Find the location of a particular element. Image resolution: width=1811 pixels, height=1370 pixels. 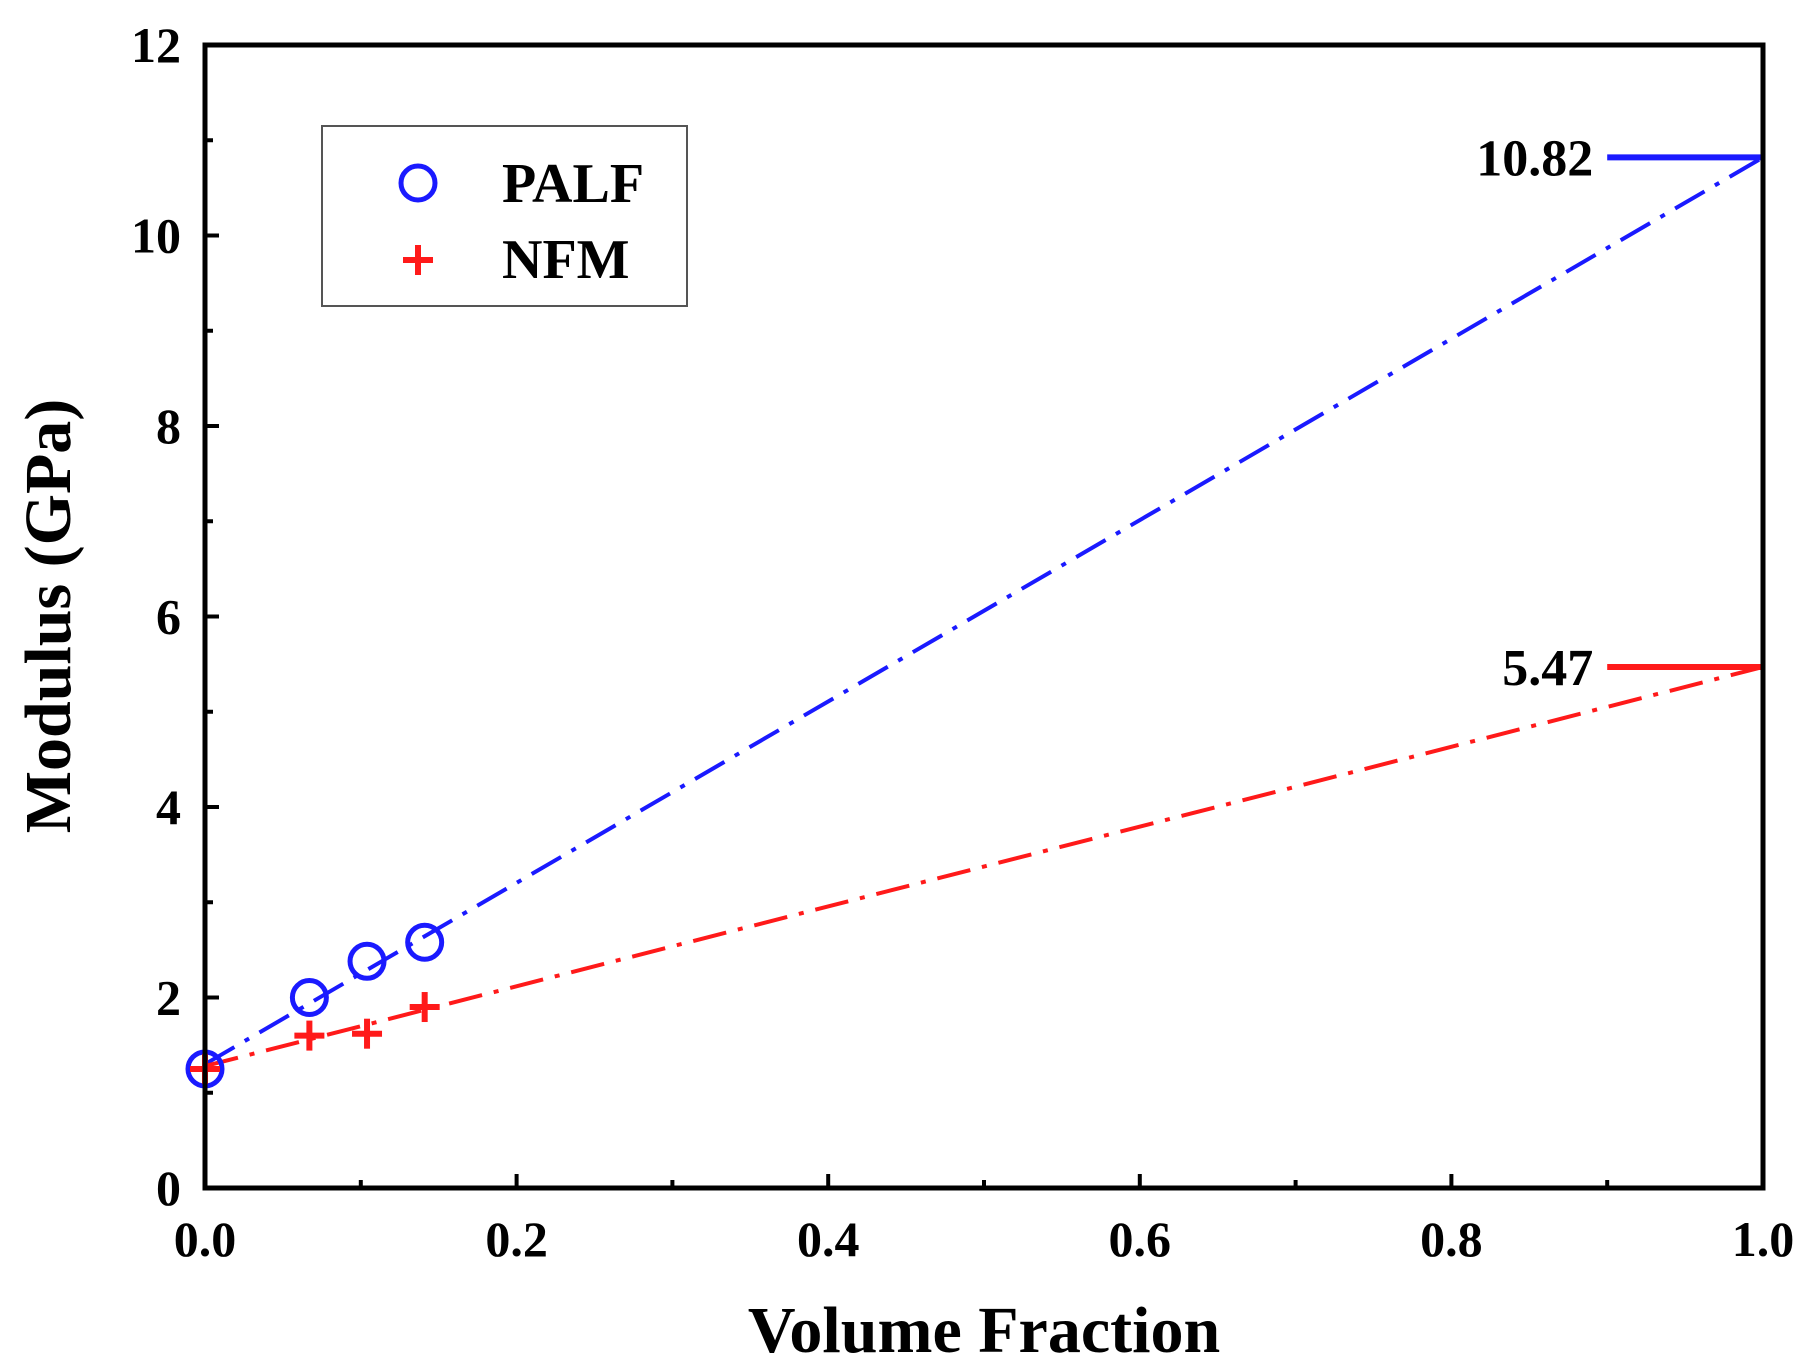

y-tick-label: 12 is located at coordinates (156, 45).